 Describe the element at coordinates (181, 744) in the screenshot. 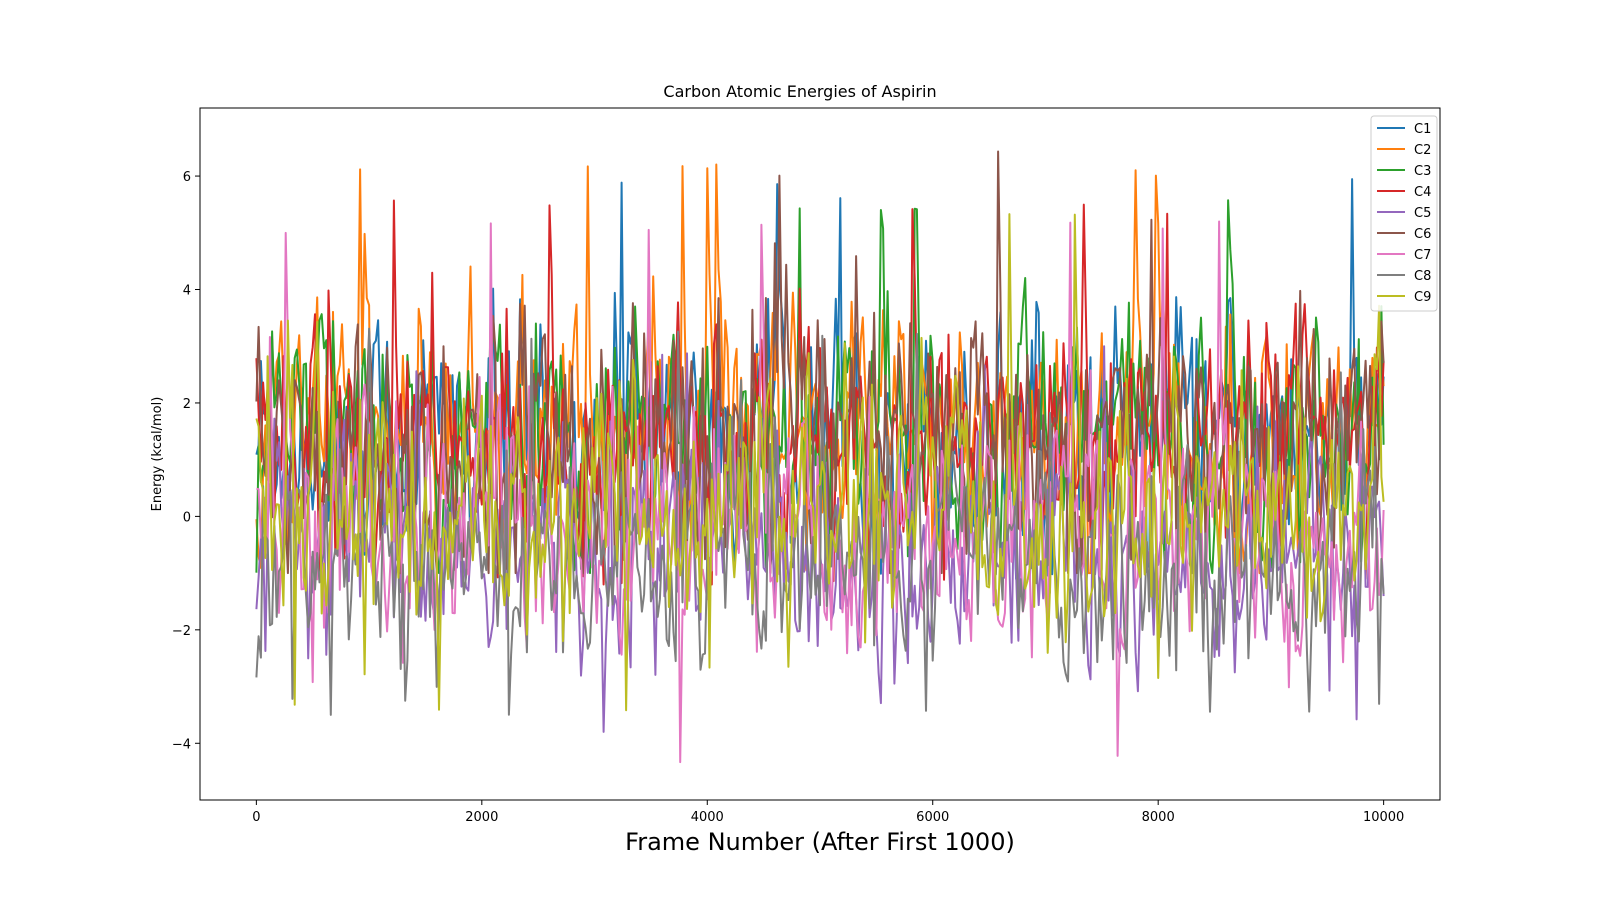

I see `y-tick-label: −4` at that location.